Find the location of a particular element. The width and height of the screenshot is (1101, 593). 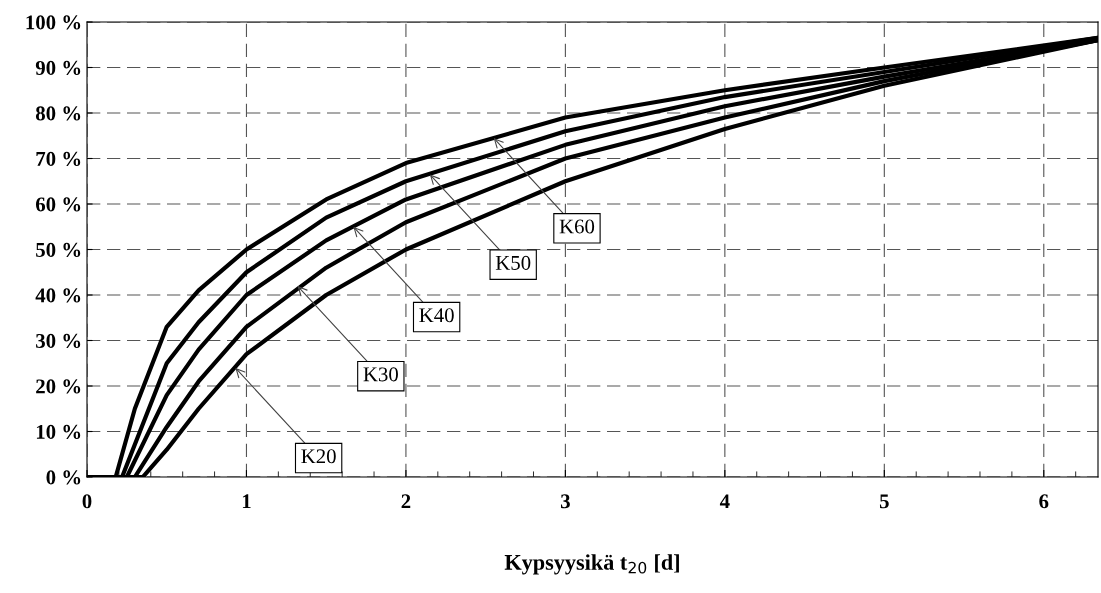

y-tick-label: 40 % is located at coordinates (58, 295).